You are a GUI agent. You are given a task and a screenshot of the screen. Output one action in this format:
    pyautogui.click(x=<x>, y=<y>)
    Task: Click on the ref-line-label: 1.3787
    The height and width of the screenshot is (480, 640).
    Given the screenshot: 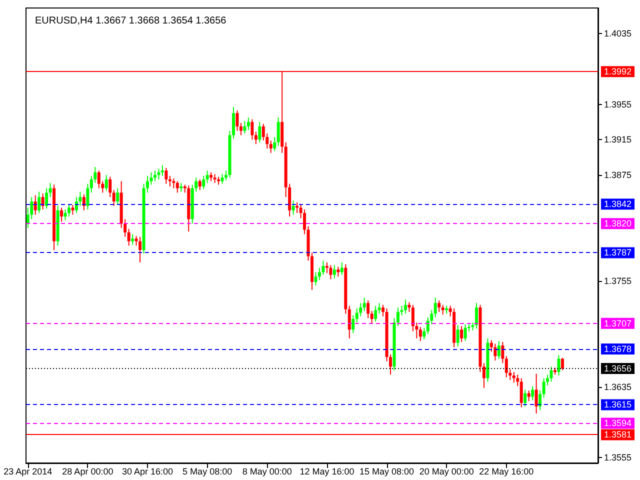 What is the action you would take?
    pyautogui.click(x=618, y=253)
    